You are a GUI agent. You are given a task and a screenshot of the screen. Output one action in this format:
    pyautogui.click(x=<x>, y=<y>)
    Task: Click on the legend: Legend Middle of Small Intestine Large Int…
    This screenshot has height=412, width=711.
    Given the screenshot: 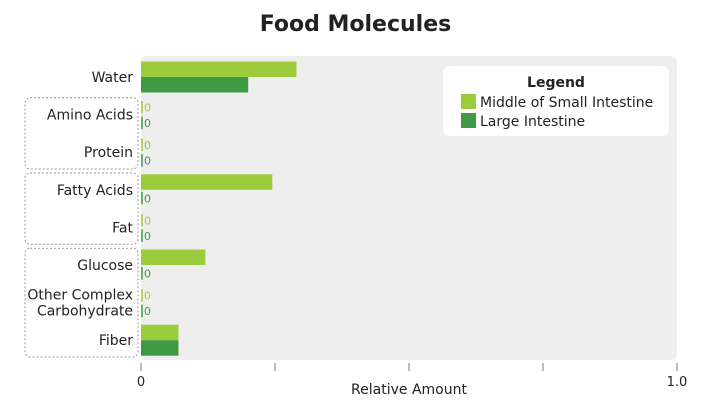 What is the action you would take?
    pyautogui.click(x=556, y=101)
    